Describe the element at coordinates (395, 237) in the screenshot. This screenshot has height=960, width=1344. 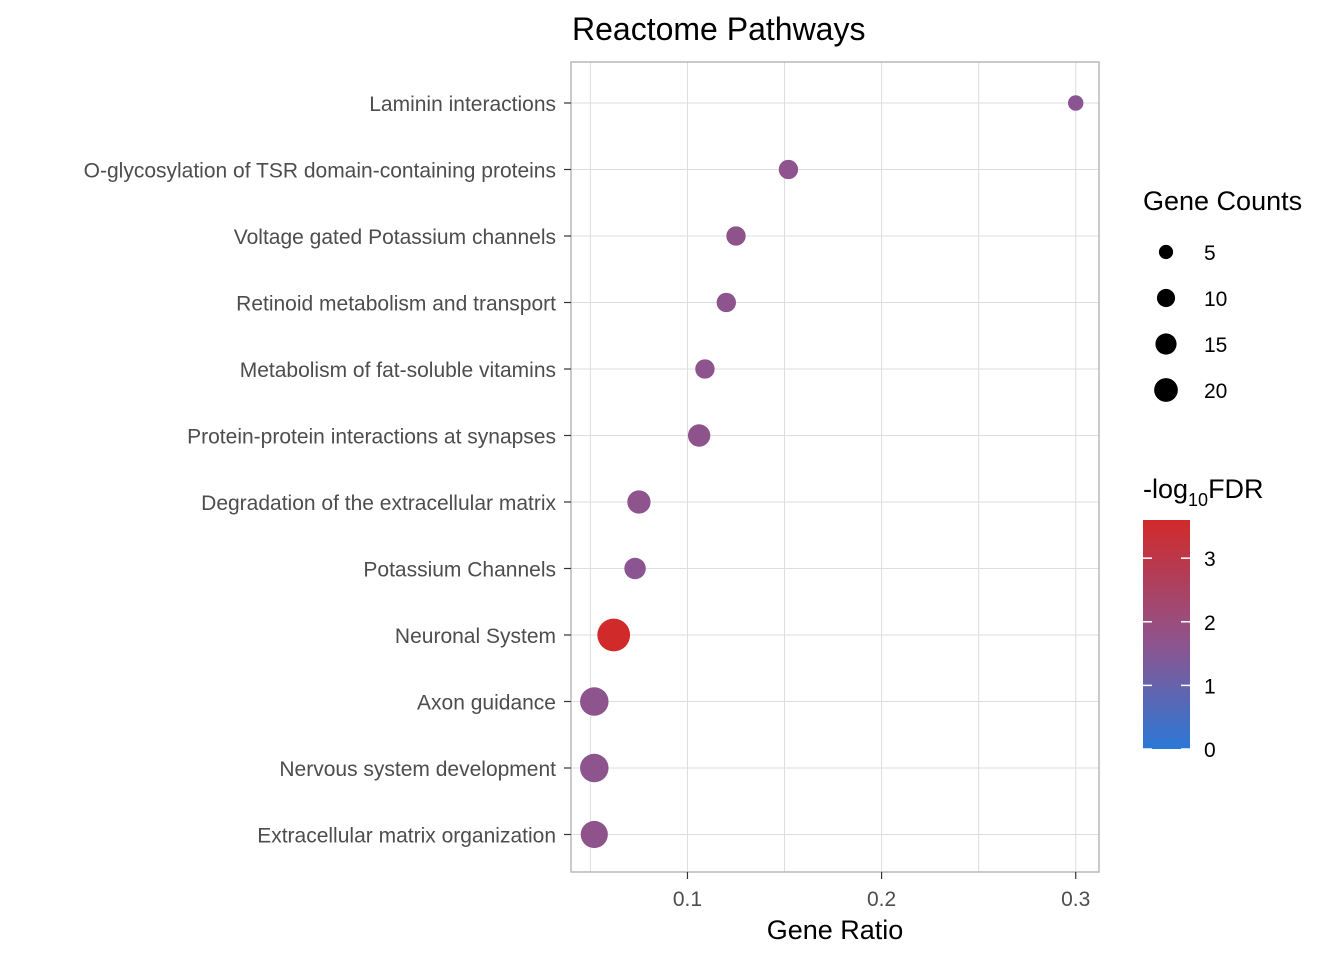
I see `y-tick-label: Voltage gated Potassium channels` at that location.